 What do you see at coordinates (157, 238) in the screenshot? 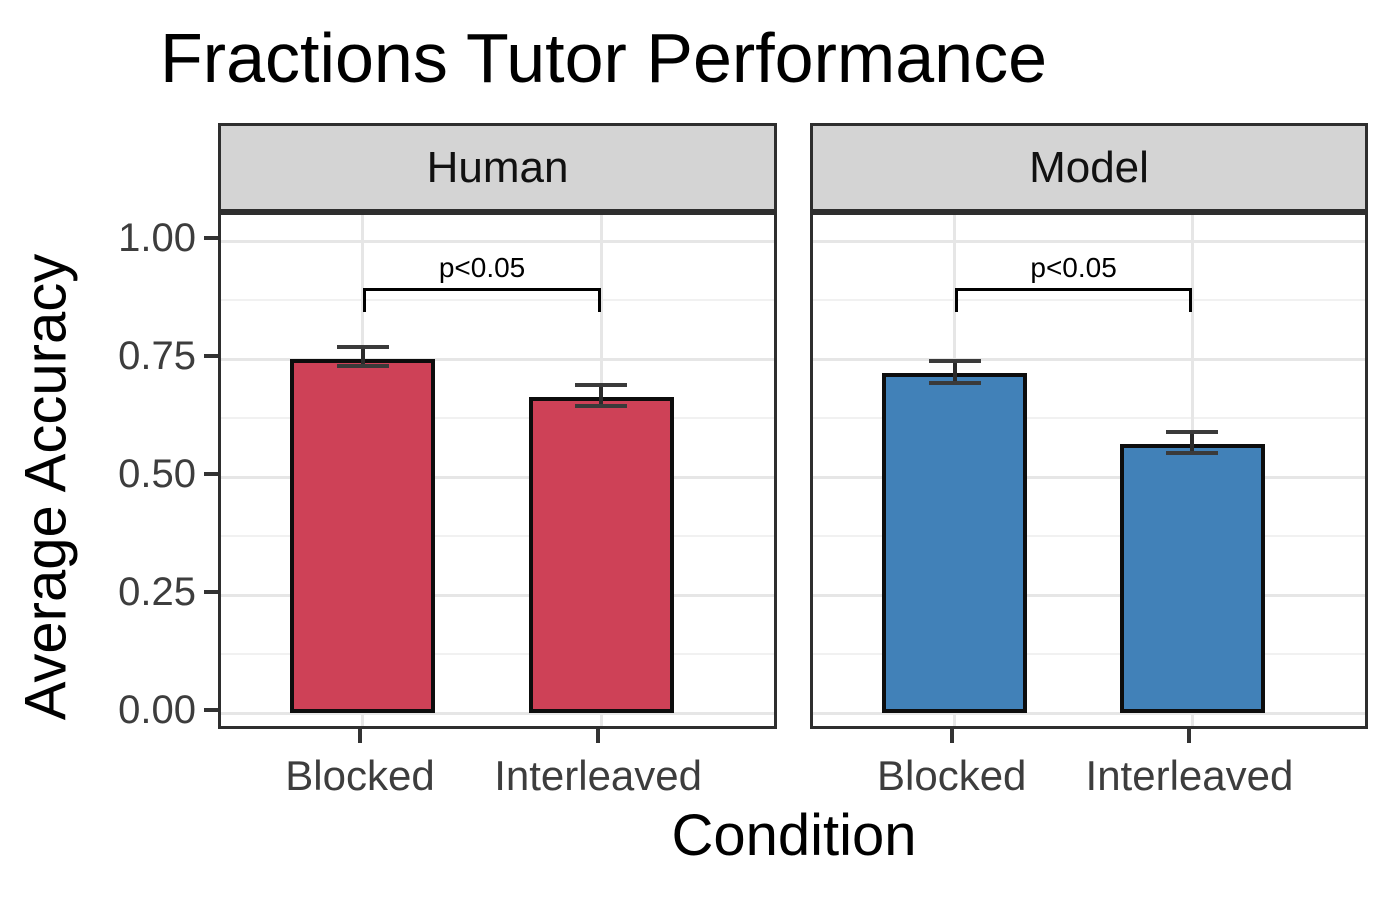
I see `y-tick-label-1.00: 1.00` at bounding box center [157, 238].